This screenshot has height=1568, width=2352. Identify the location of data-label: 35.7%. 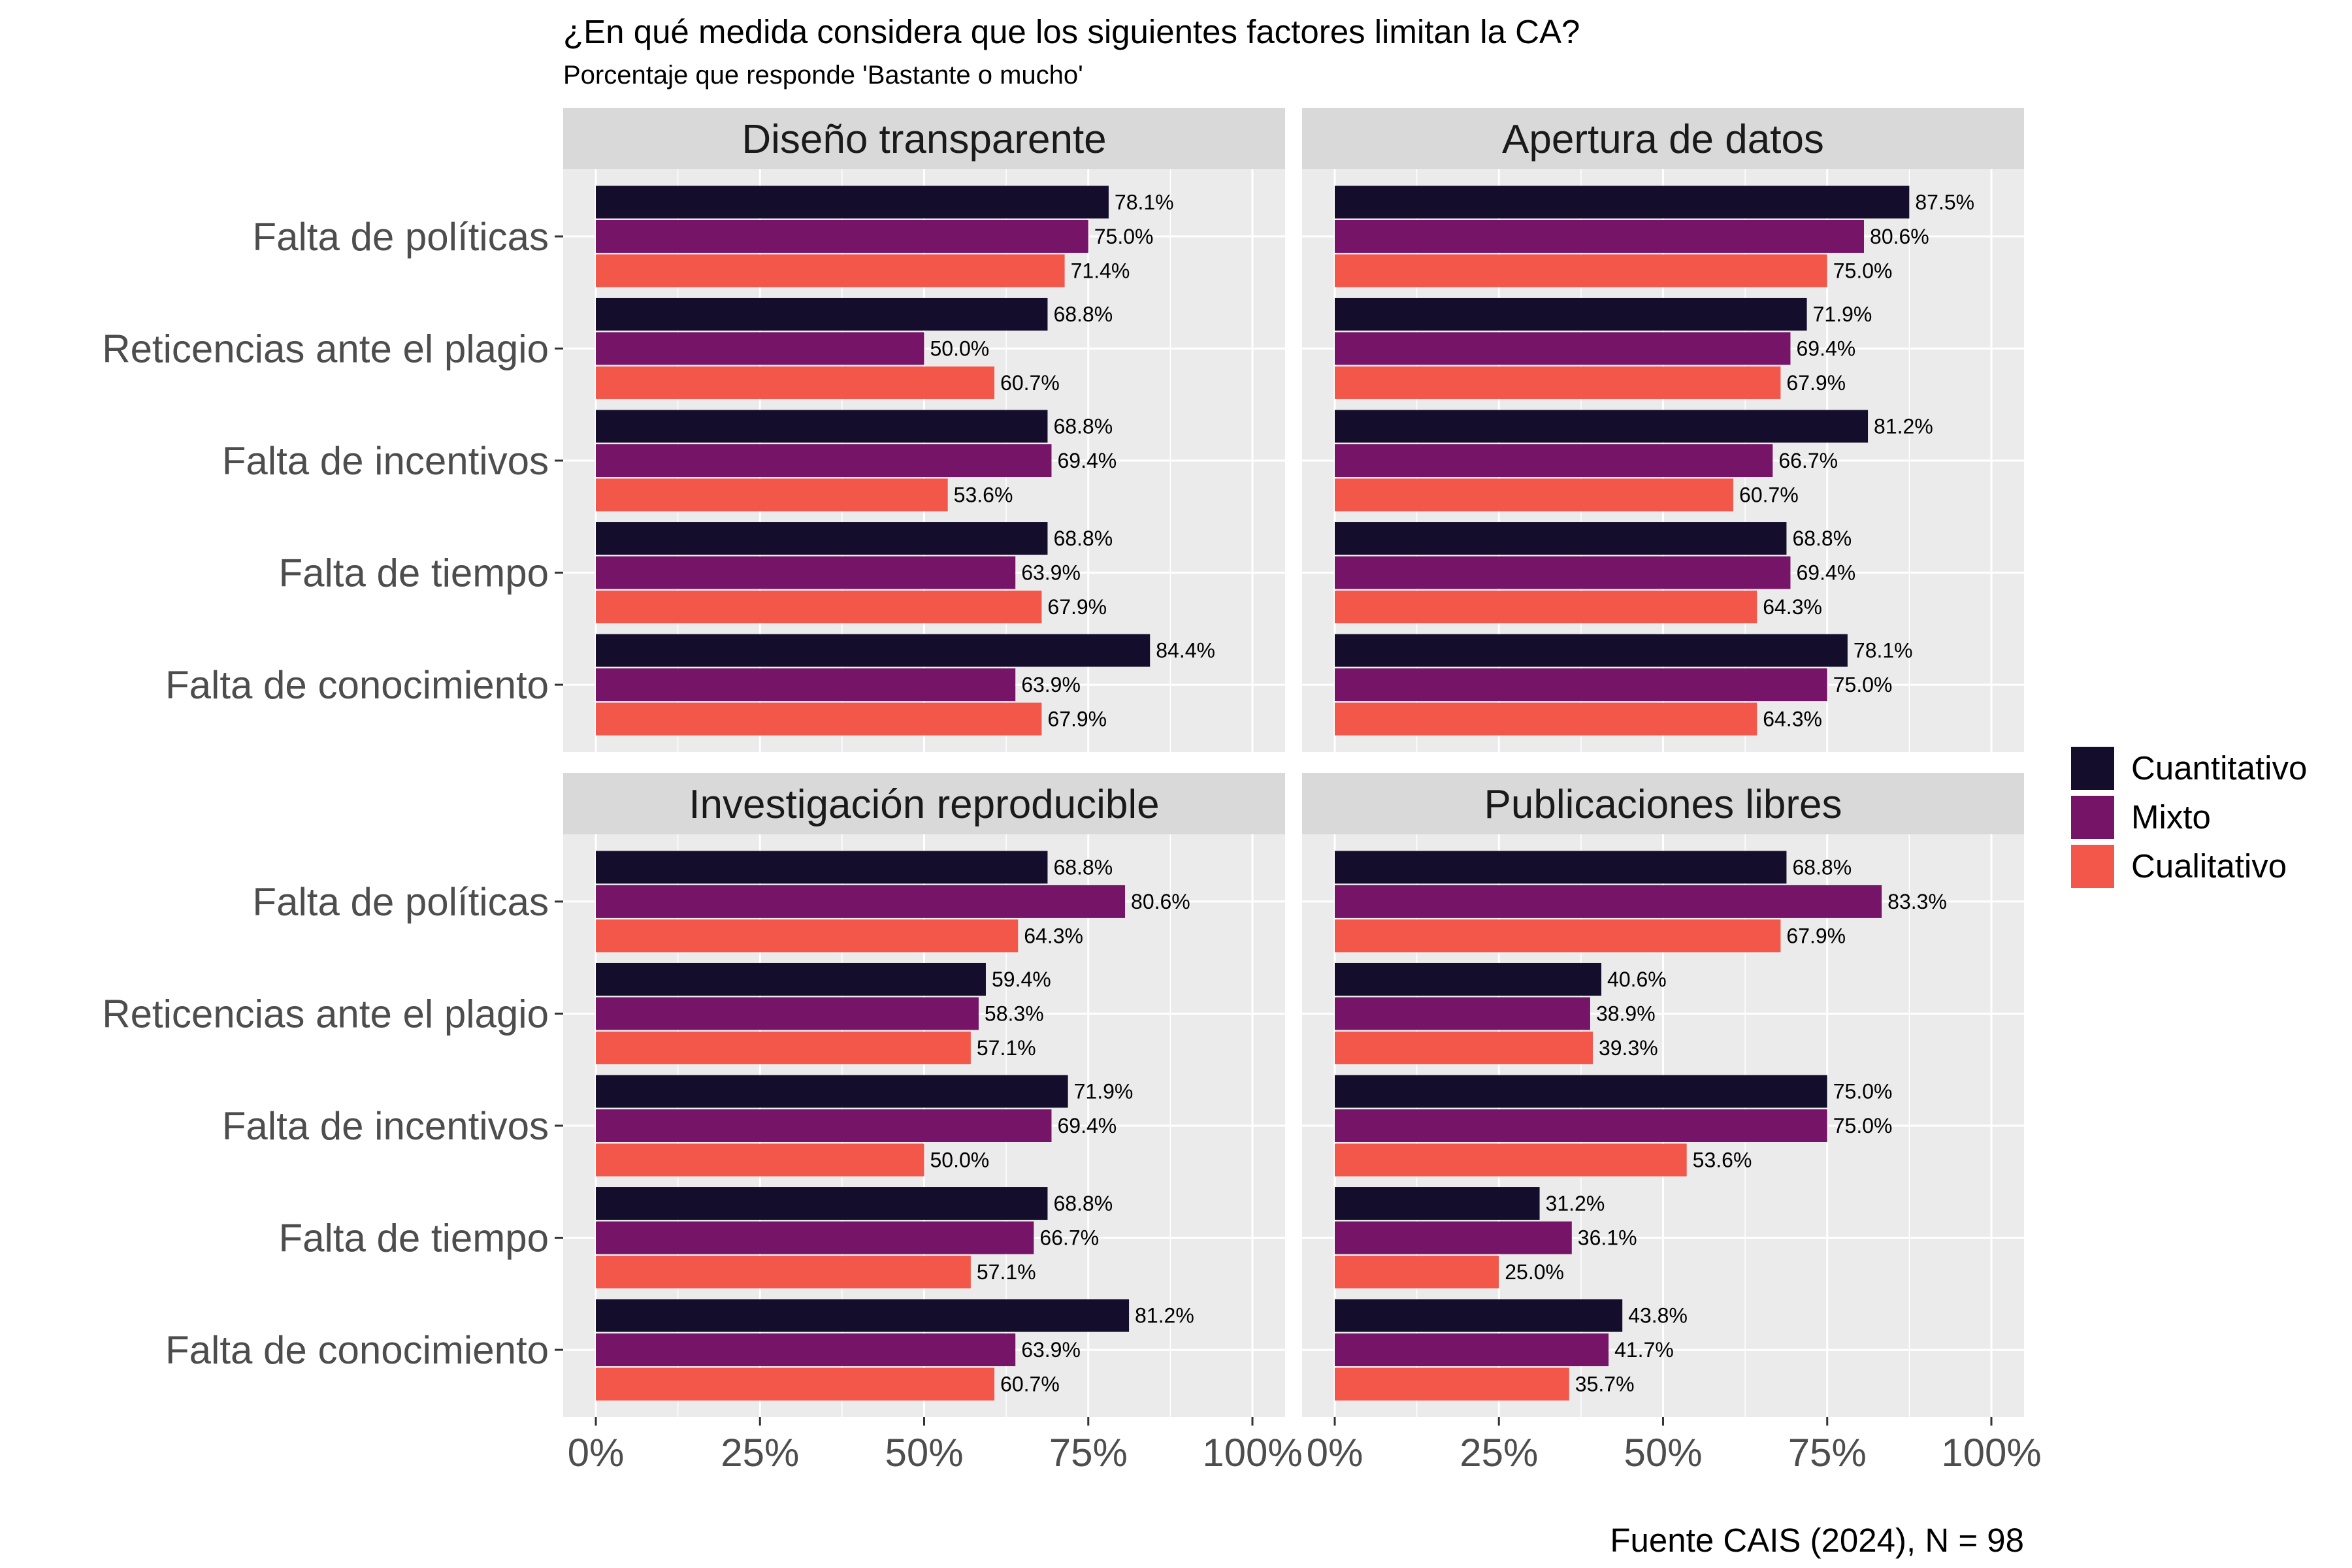
(1605, 1384).